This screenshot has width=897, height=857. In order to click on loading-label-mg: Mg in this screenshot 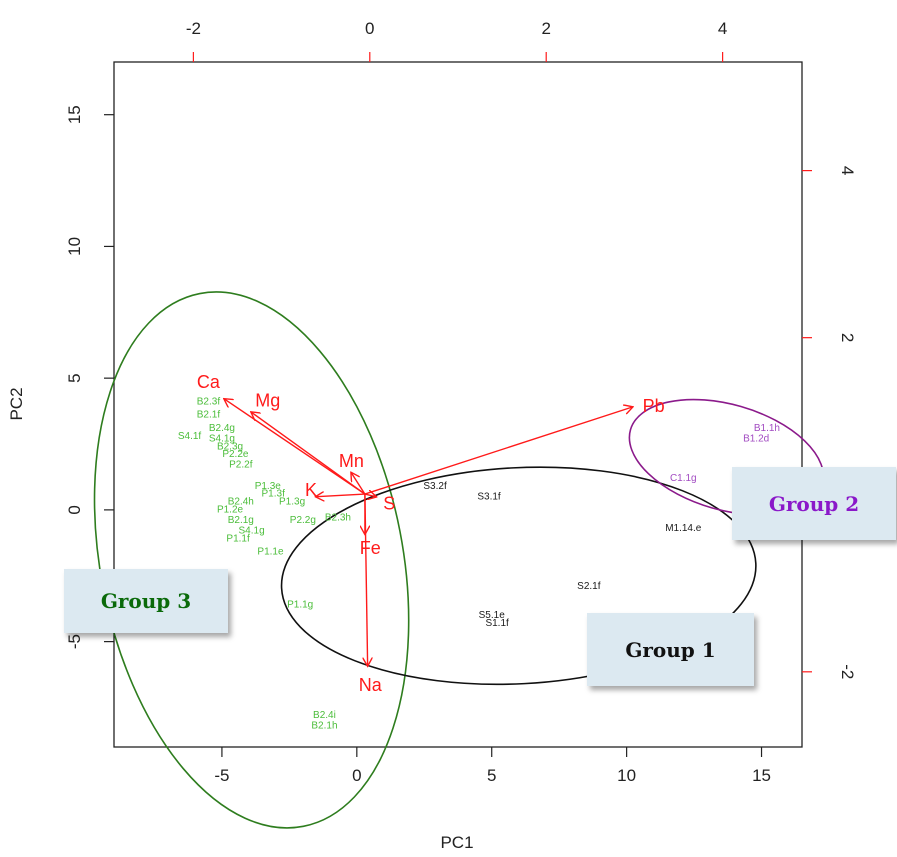, I will do `click(267, 401)`.